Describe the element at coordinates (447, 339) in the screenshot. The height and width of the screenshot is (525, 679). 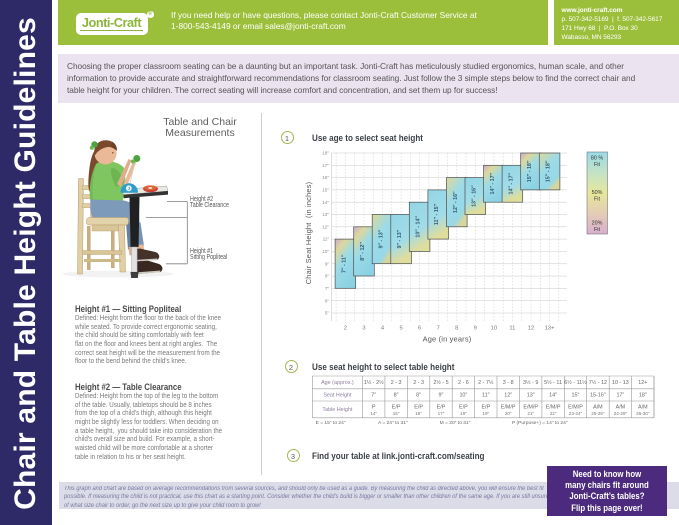
I see `svg-text: Age (in years)` at that location.